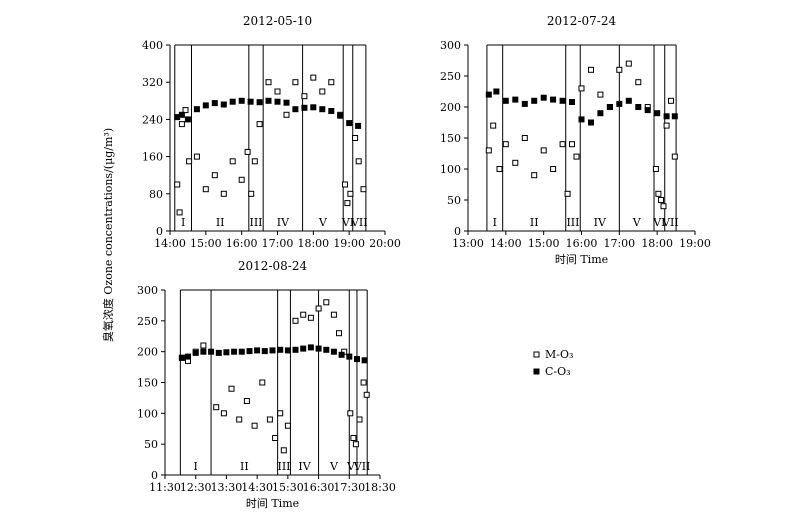  I want to click on x-tick-label: 13:30, so click(227, 487).